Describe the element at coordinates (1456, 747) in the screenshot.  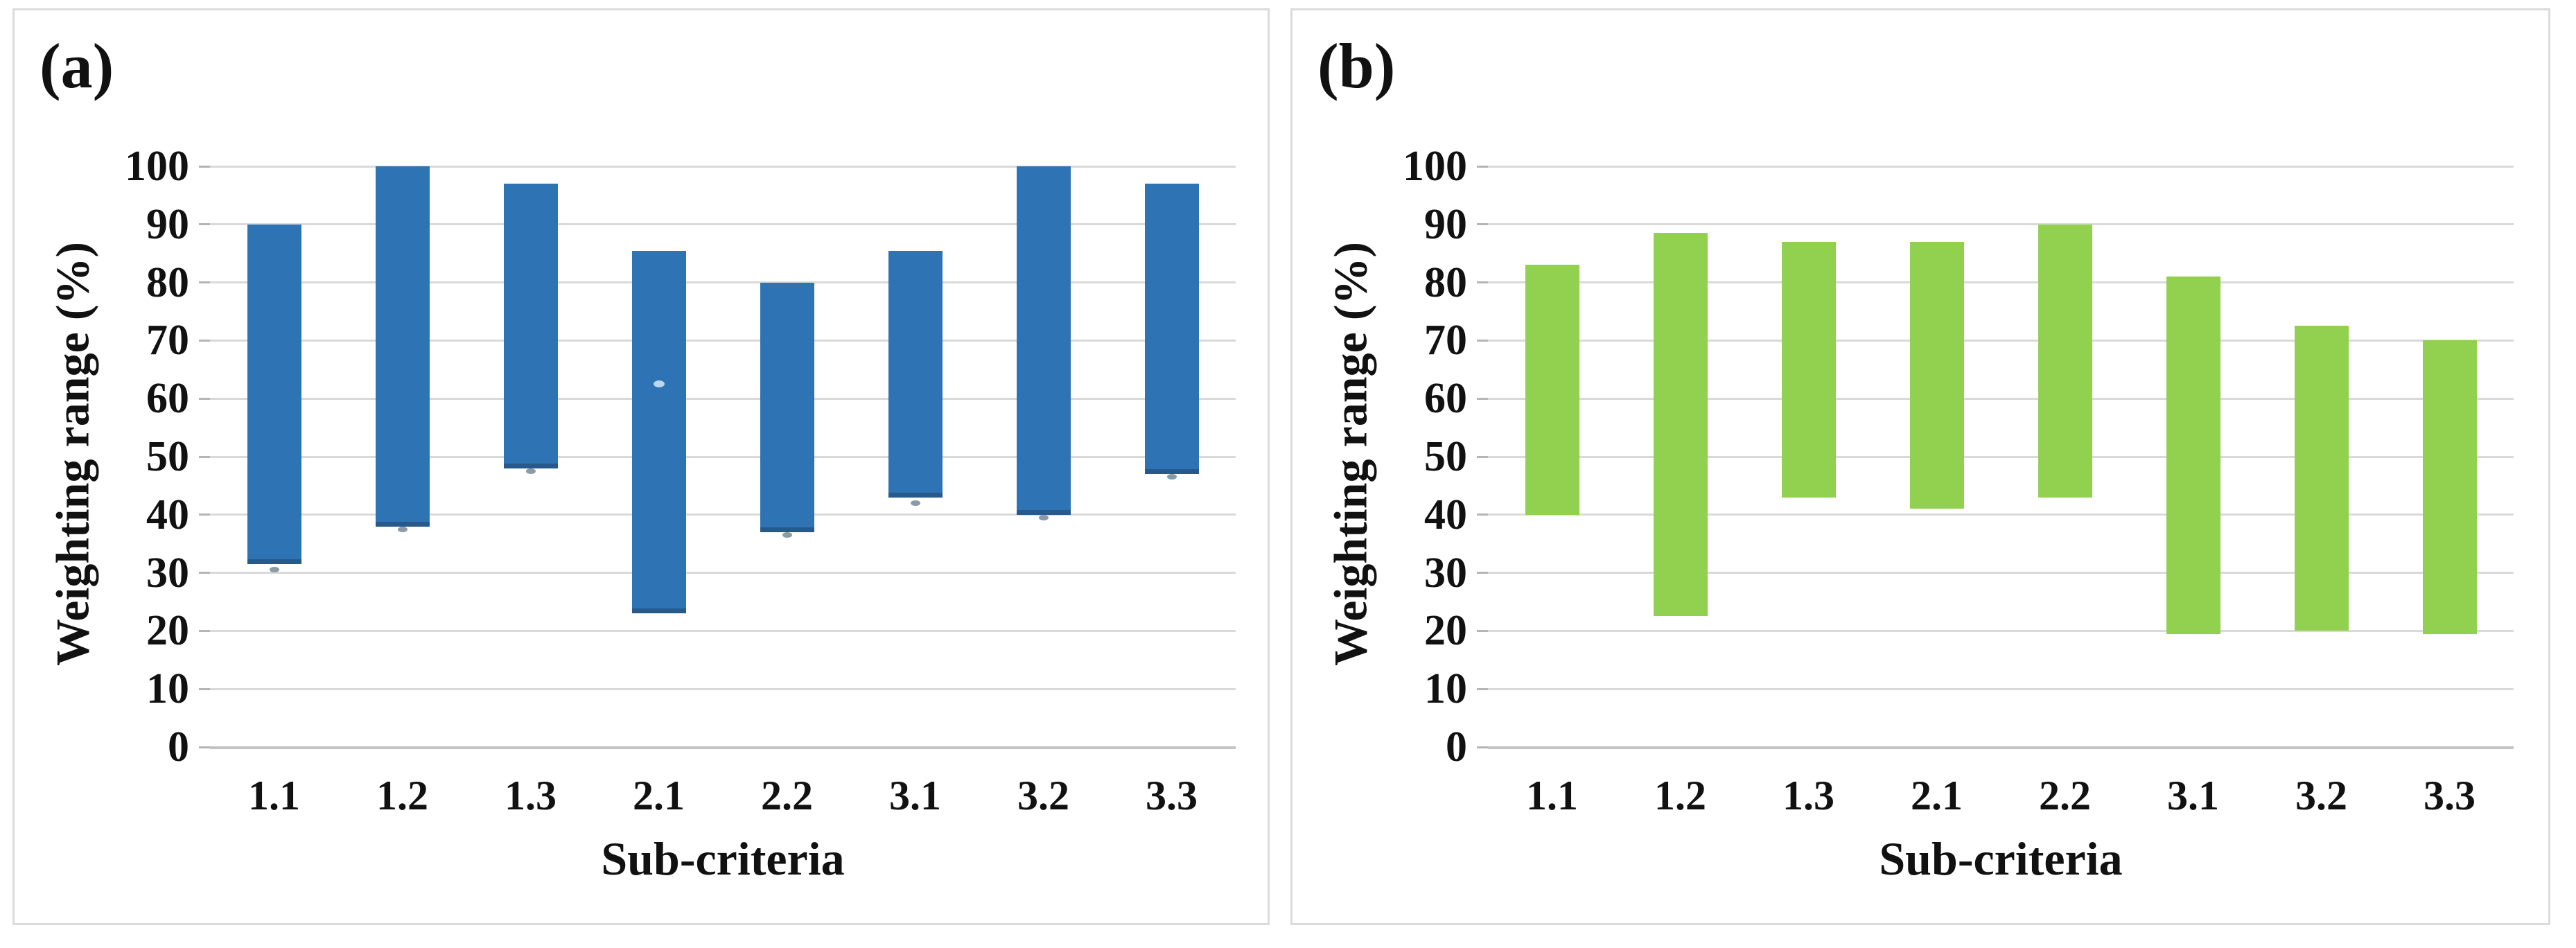
I see `y-tick-label: 0` at that location.